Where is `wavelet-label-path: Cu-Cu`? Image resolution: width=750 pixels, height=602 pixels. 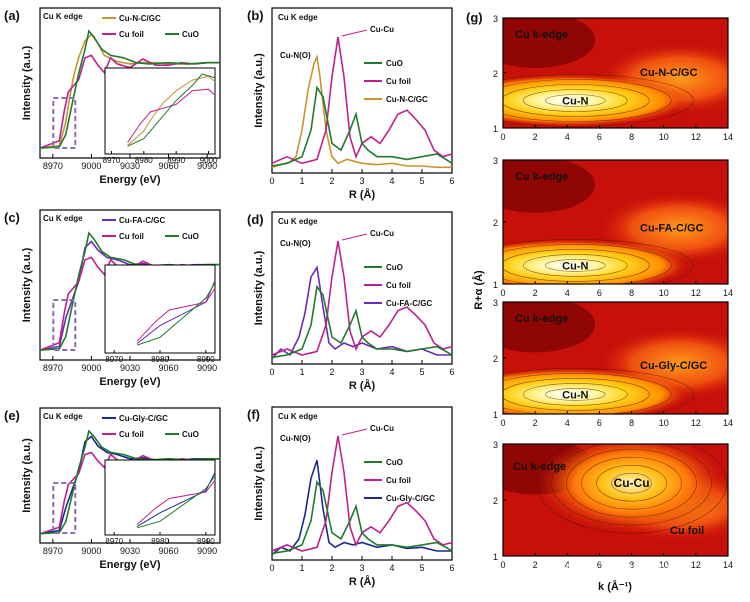
wavelet-label-path: Cu-Cu is located at coordinates (632, 483).